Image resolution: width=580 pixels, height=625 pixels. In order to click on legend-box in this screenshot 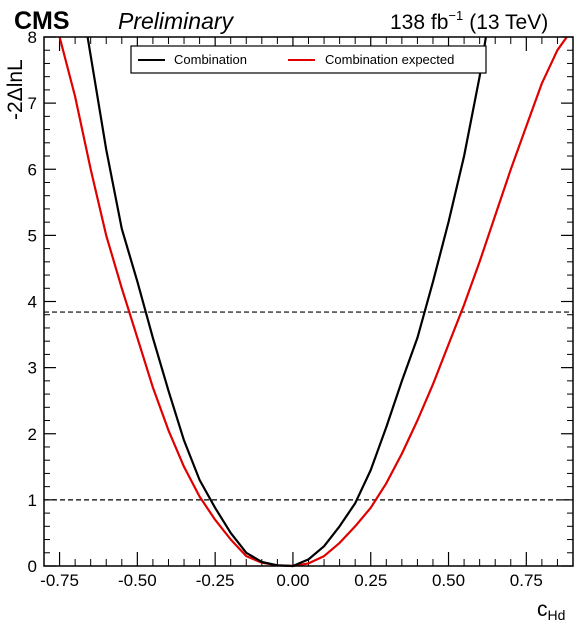, I will do `click(308, 59)`.